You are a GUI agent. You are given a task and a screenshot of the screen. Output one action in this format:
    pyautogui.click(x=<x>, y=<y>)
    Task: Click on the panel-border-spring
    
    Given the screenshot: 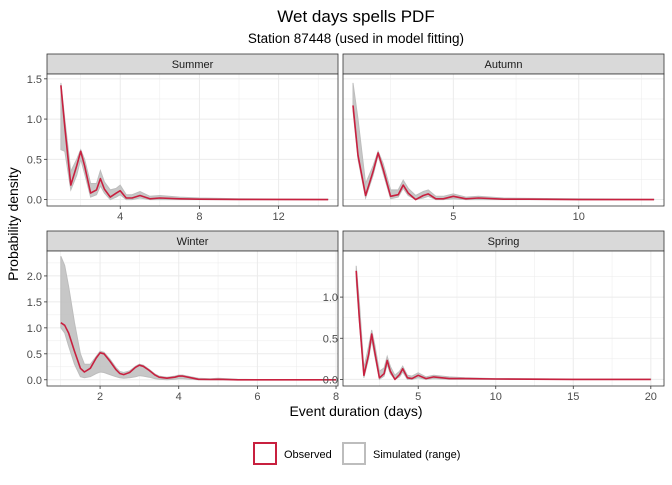 What is the action you would take?
    pyautogui.click(x=503, y=318)
    